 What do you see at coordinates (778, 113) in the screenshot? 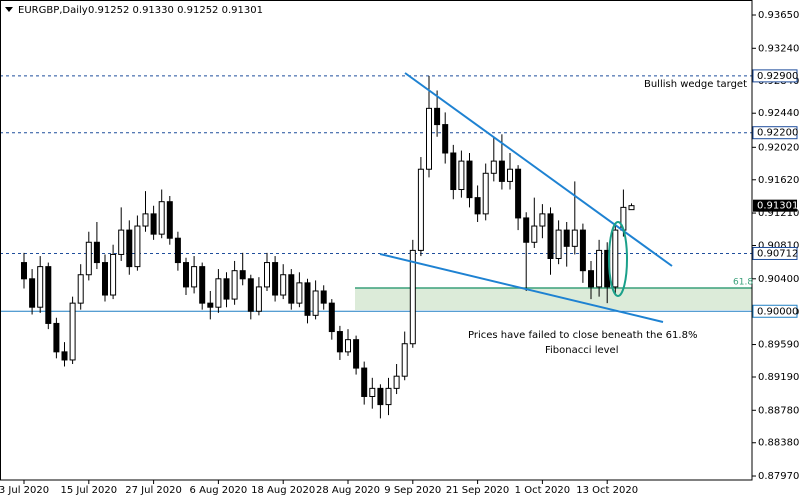
I see `y-tick-label: 0.92440` at bounding box center [778, 113].